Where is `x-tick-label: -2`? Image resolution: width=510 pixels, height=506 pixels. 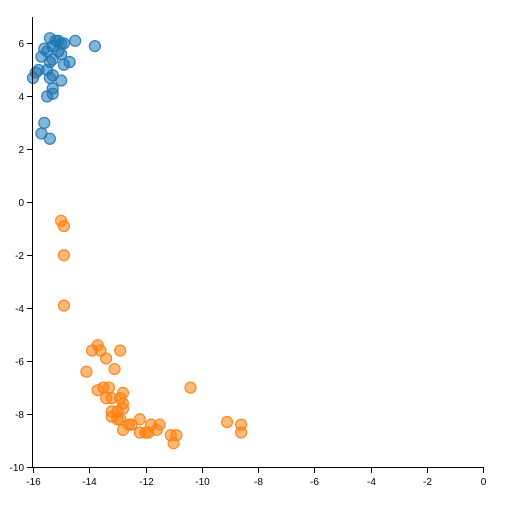 x-tick-label: -2 is located at coordinates (427, 482).